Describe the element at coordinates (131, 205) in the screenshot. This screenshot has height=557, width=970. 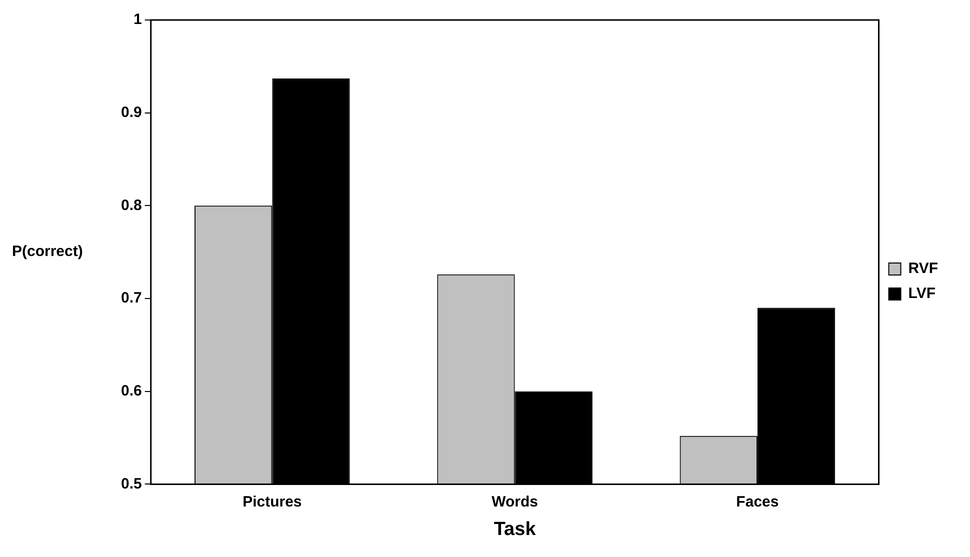
I see `y-tick-label: 0.8` at that location.